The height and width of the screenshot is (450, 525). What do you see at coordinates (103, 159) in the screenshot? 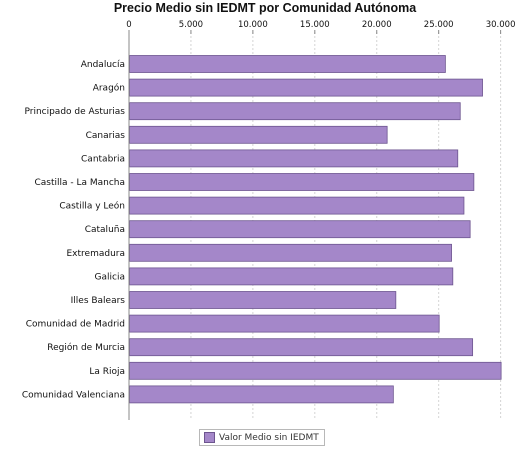
I see `category-label: Cantabria` at bounding box center [103, 159].